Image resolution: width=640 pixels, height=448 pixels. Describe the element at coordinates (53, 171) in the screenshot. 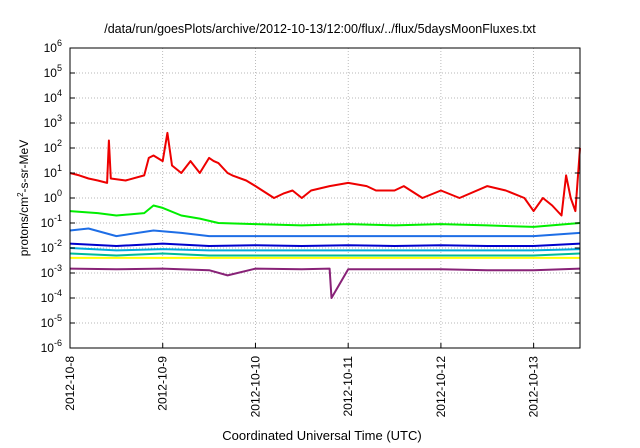

I see `y-tick-label: 10¹` at that location.